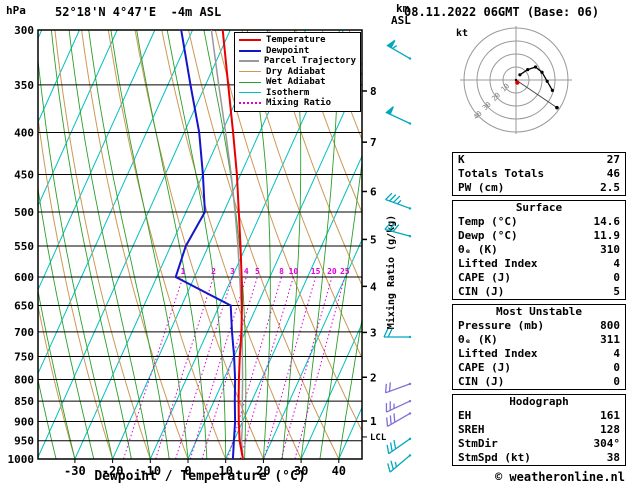  I want to click on table-row-value: 14.6, so click(607, 221).